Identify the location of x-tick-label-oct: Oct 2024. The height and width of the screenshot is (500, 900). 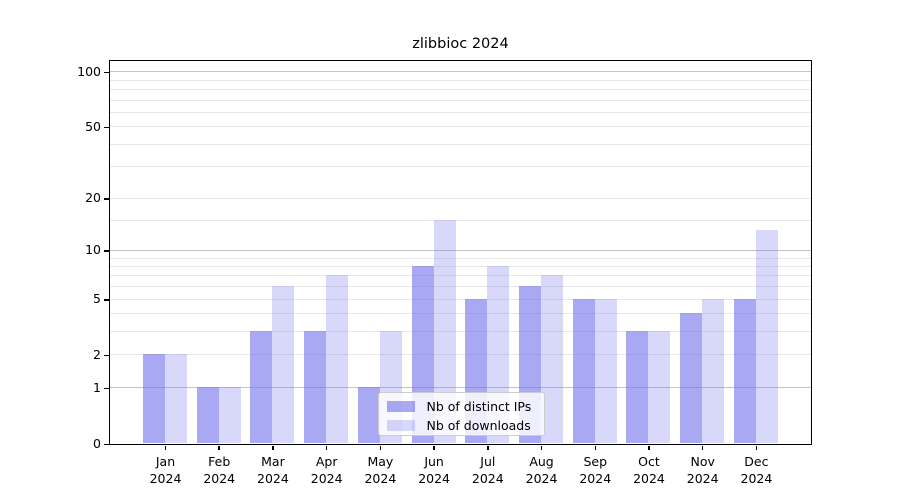
(649, 470).